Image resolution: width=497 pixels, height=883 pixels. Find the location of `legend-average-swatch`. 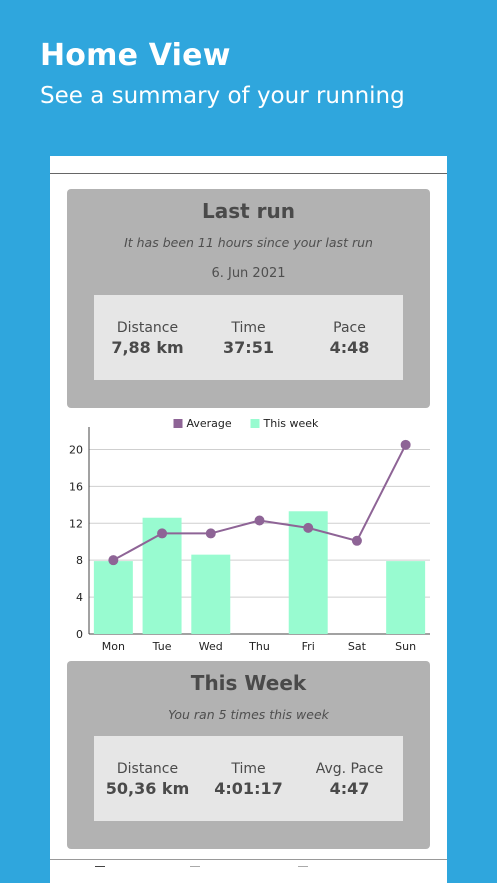

legend-average-swatch is located at coordinates (178, 423).